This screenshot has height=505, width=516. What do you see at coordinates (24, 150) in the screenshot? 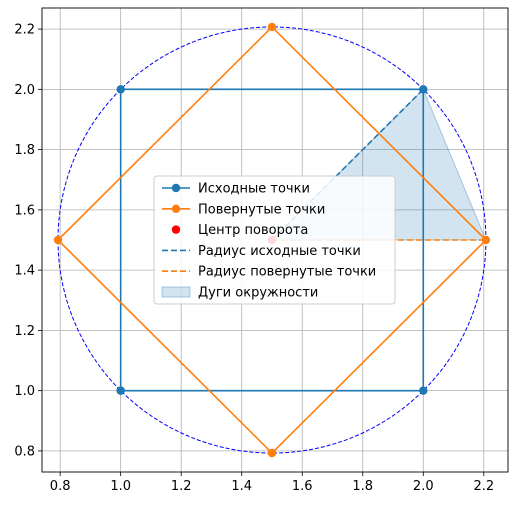
I see `y-tick-label: 1.8` at bounding box center [24, 150].